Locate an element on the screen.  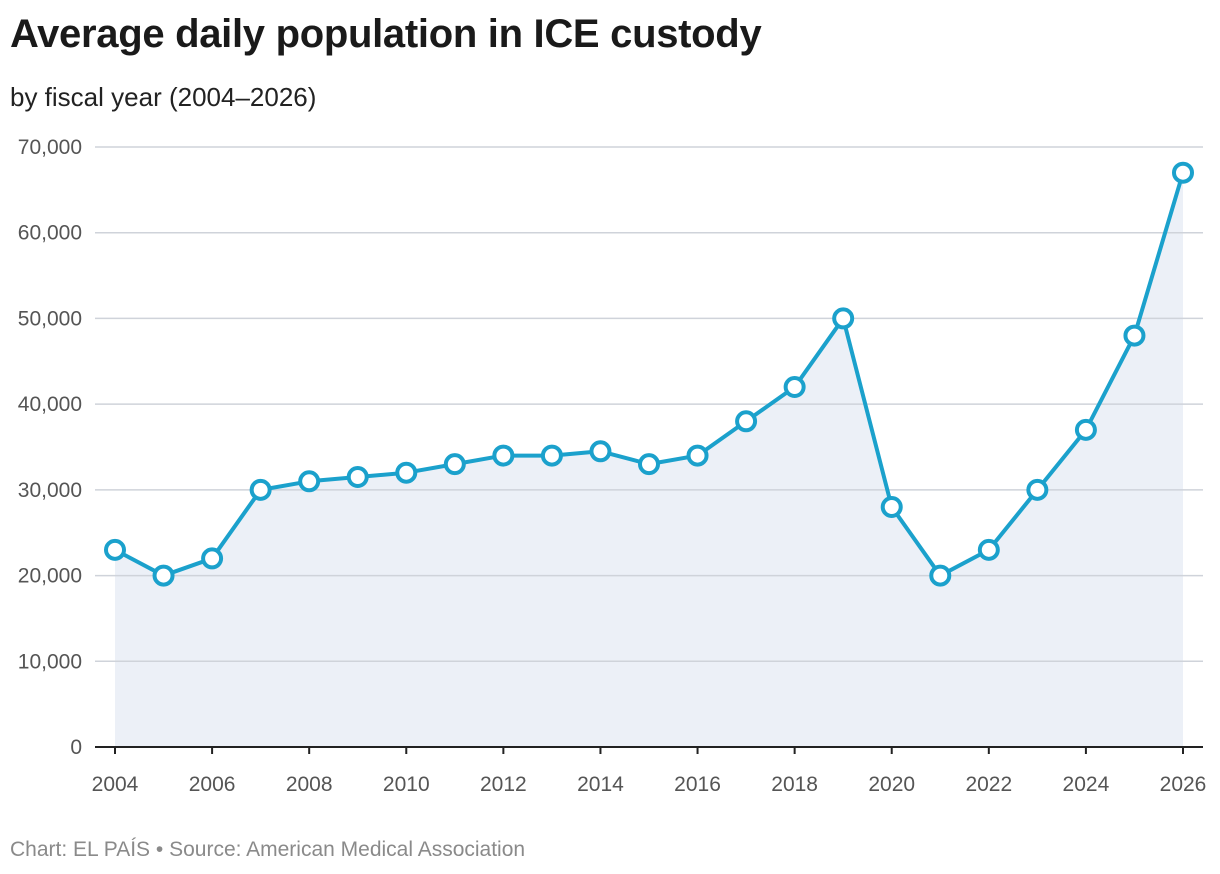
chart-title: Average daily population in ICE custody is located at coordinates (386, 34).